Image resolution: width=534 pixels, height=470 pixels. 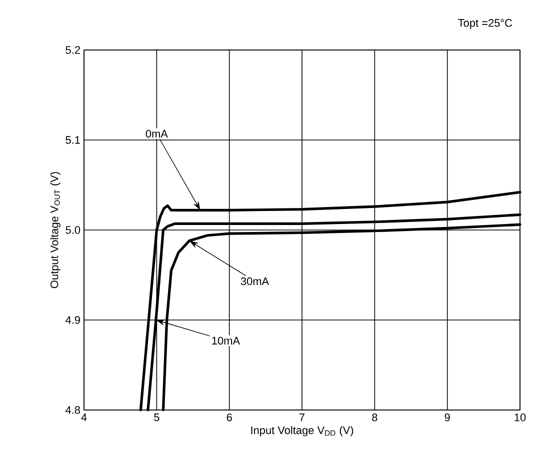 I want to click on text: Topt =25°C, so click(x=485, y=24).